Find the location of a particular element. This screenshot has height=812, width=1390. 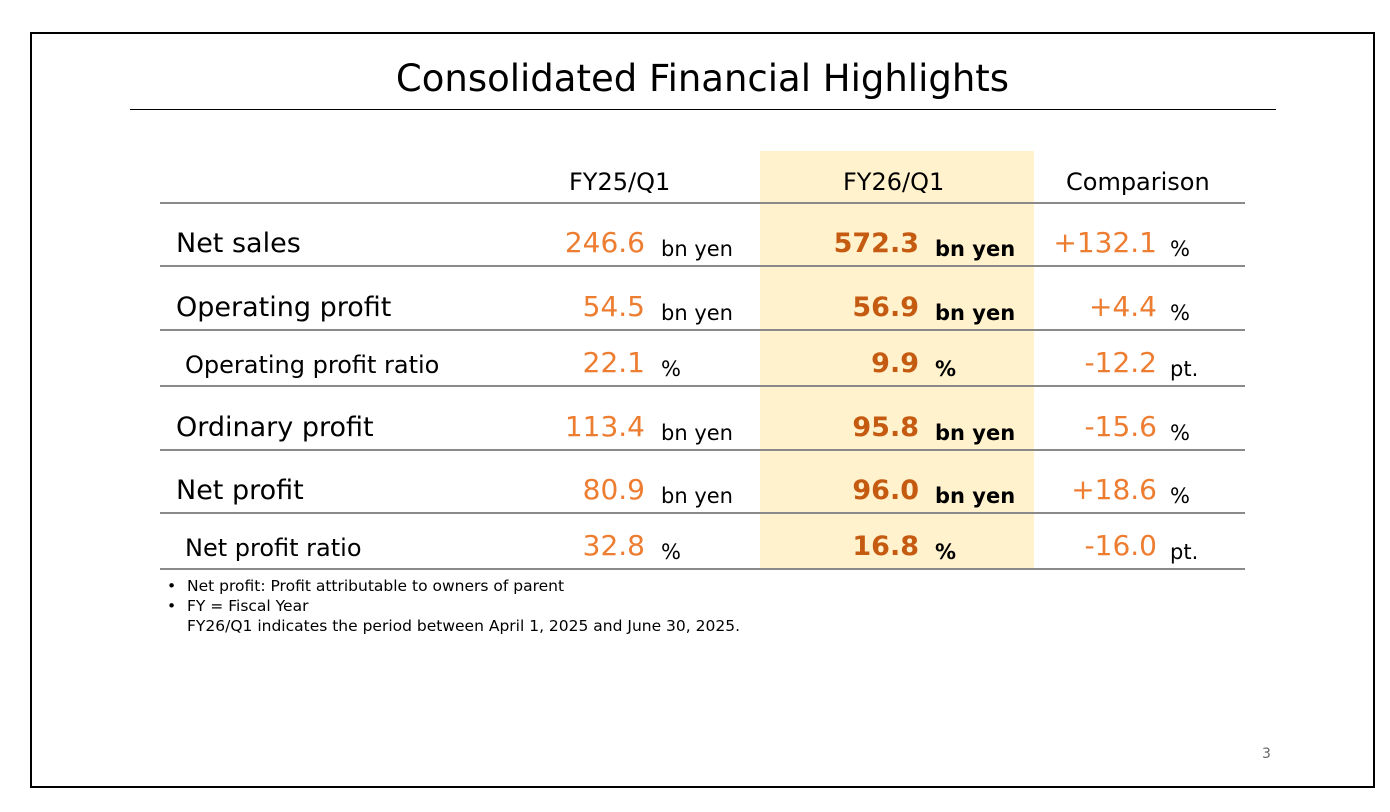

fy26-value: 572.3 is located at coordinates (876, 243).